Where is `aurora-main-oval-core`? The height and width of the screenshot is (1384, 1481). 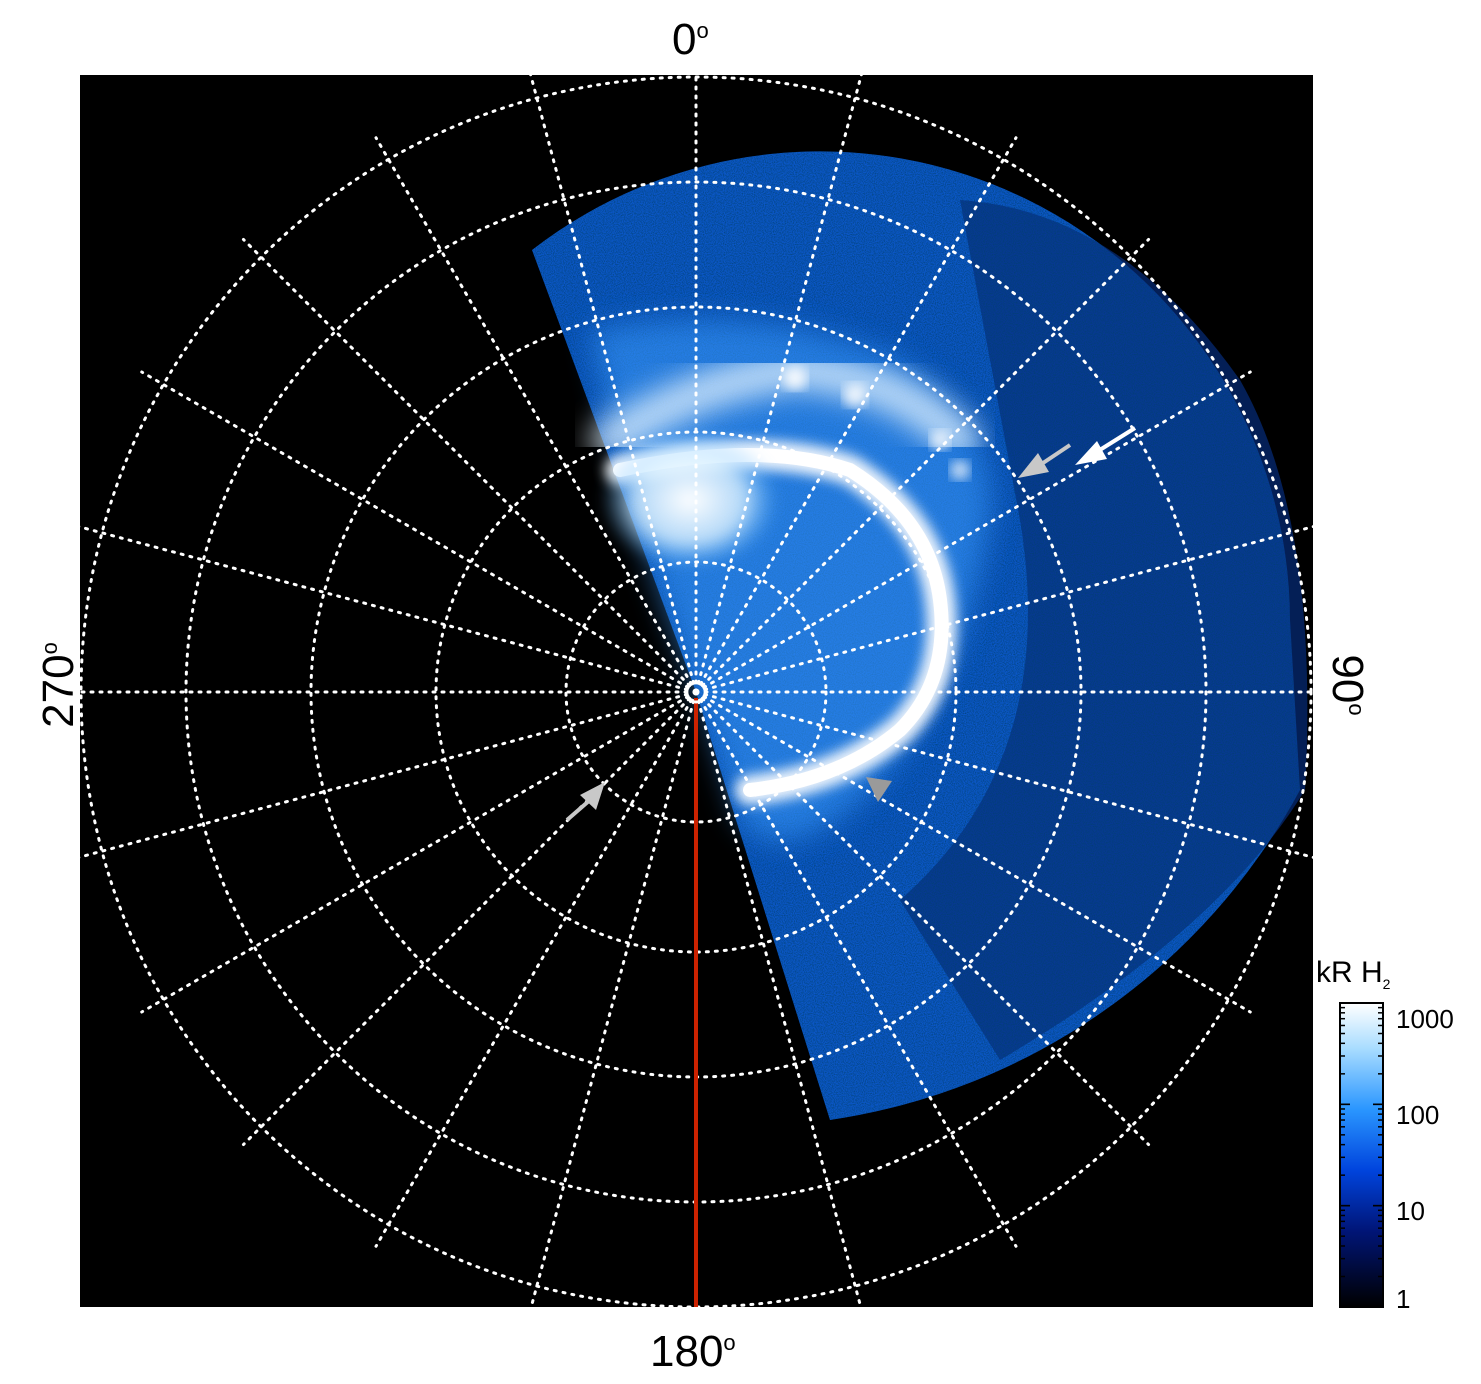
aurora-main-oval-core is located at coordinates (781, 622).